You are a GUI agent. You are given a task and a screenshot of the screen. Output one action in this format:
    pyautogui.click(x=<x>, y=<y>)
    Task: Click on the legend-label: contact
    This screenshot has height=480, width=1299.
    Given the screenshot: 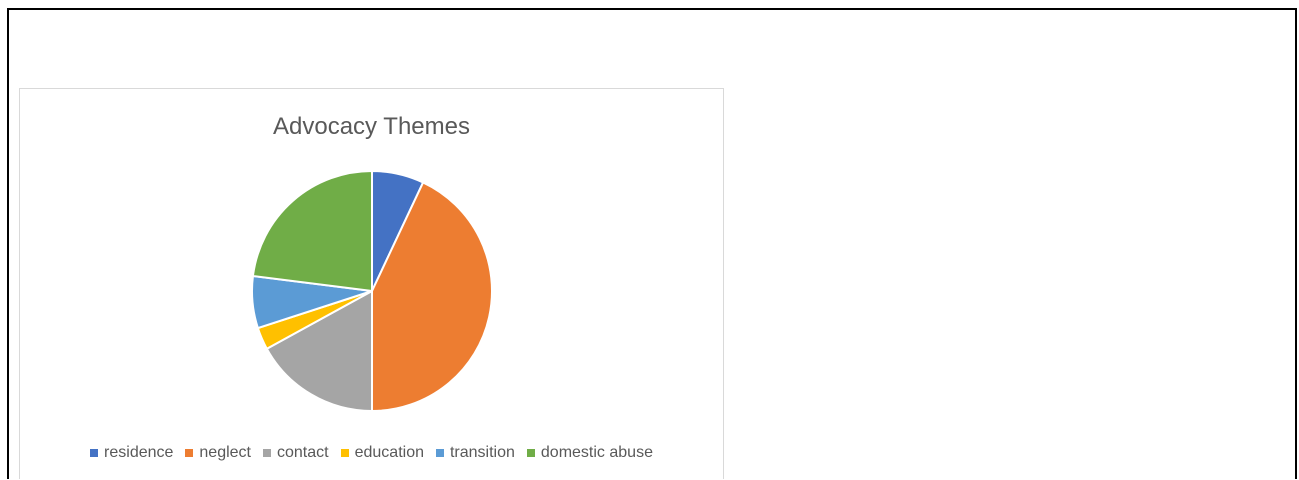 What is the action you would take?
    pyautogui.click(x=303, y=452)
    